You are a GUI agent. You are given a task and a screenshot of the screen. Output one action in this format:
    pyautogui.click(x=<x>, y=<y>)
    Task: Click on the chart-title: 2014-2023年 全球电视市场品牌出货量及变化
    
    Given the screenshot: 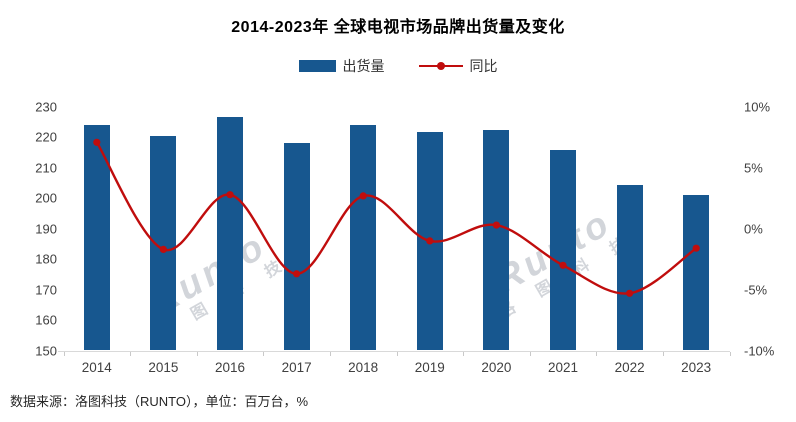 What is the action you would take?
    pyautogui.click(x=398, y=27)
    